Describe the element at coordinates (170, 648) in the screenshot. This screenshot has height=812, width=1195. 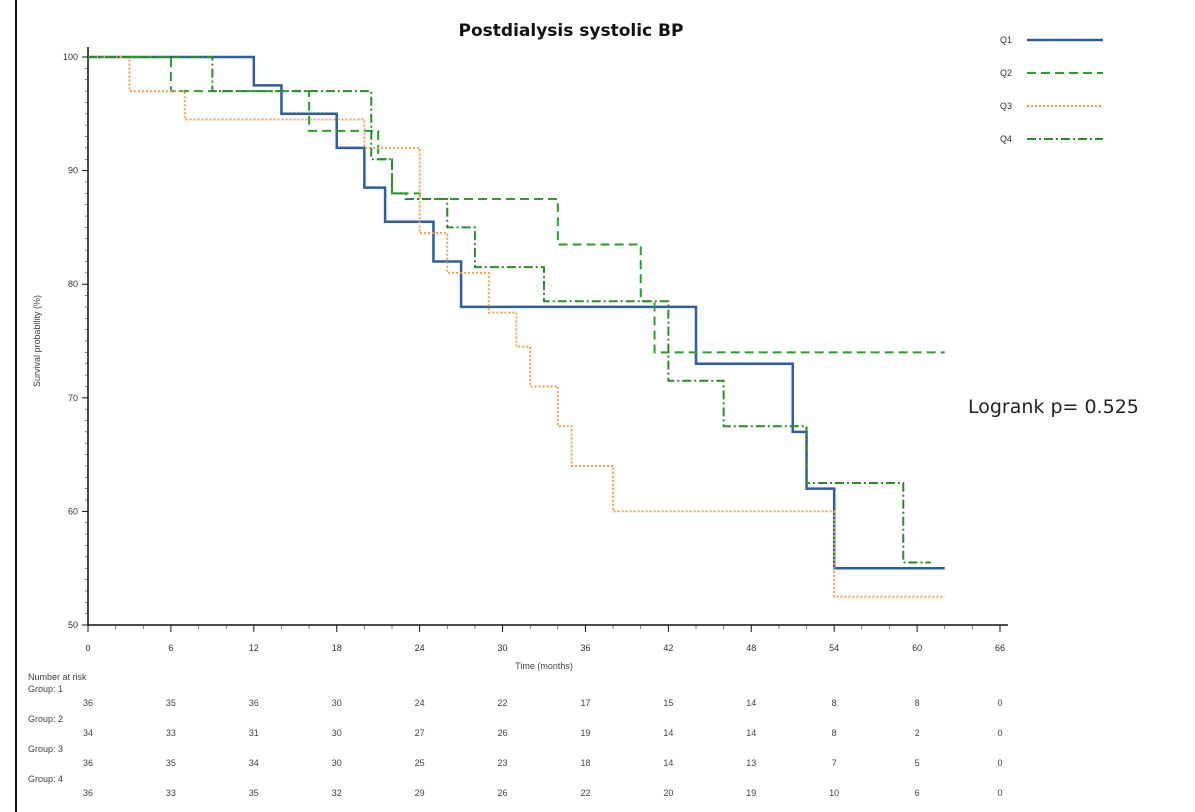
I see `x-tick-label: 6` at that location.